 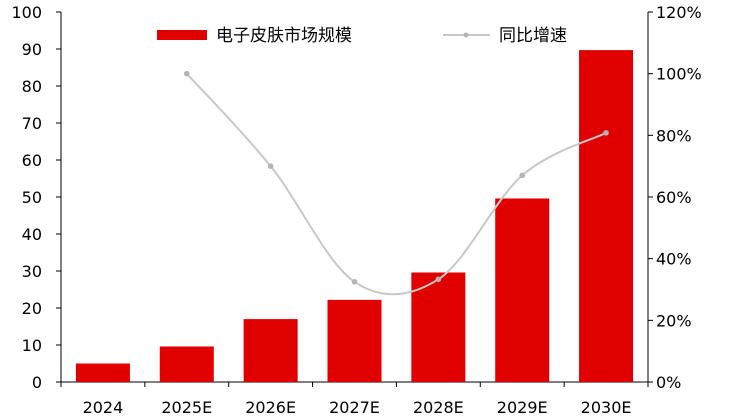 I want to click on legend: 电子皮肤市场规模 同比增速, so click(x=362, y=36).